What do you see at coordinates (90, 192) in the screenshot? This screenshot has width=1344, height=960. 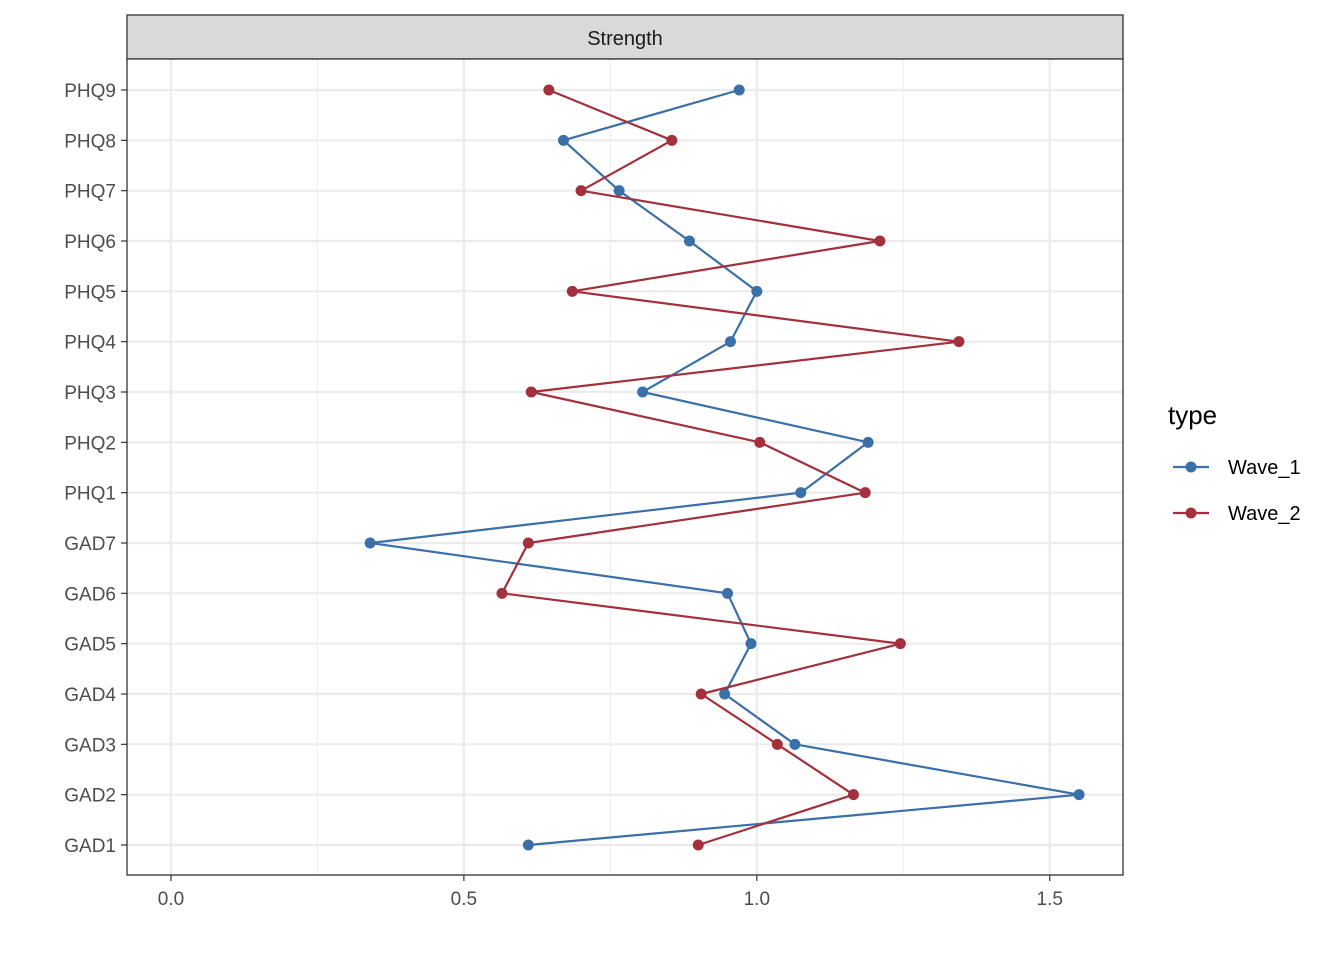 I see `y-tick-label: PHQ7` at bounding box center [90, 192].